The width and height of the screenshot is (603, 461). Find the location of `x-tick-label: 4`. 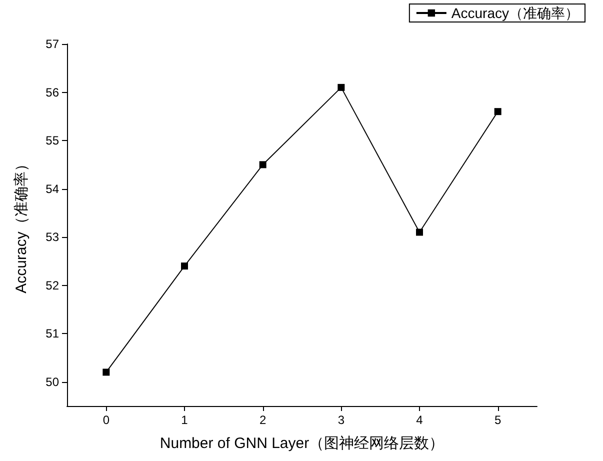

x-tick-label: 4 is located at coordinates (420, 420).